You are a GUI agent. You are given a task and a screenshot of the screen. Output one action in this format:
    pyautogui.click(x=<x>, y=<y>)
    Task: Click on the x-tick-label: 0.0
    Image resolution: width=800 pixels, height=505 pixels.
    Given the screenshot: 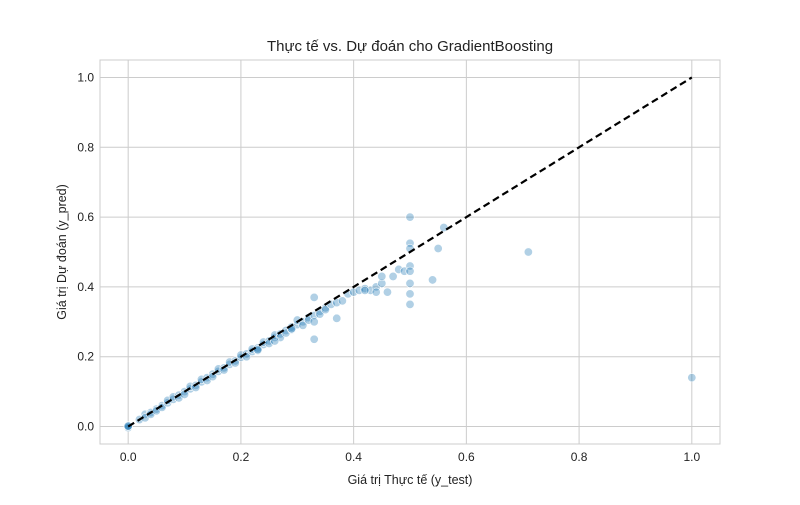 What is the action you would take?
    pyautogui.click(x=128, y=457)
    